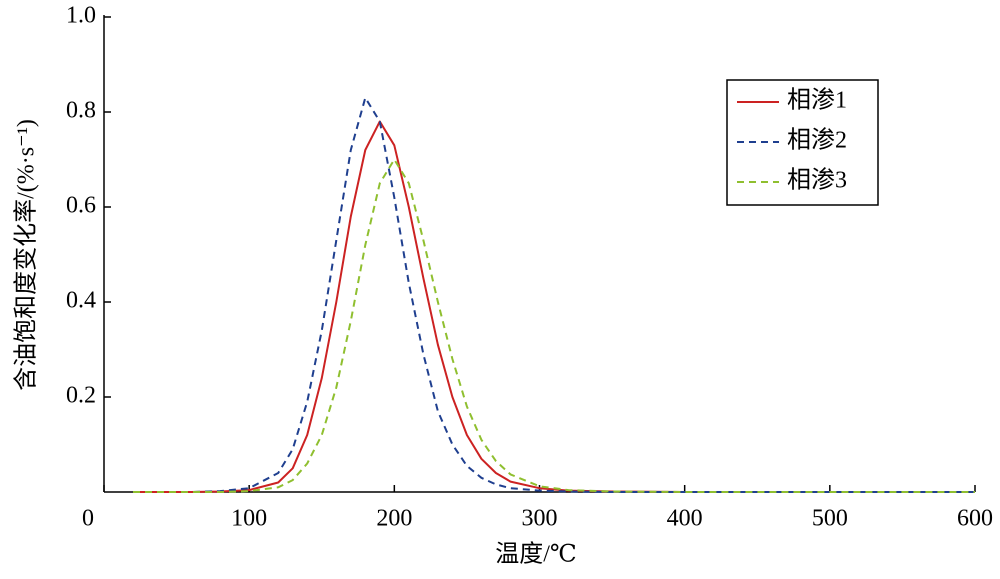 The height and width of the screenshot is (579, 1000). Describe the element at coordinates (536, 554) in the screenshot. I see `x-axis-label: 温度/℃` at that location.